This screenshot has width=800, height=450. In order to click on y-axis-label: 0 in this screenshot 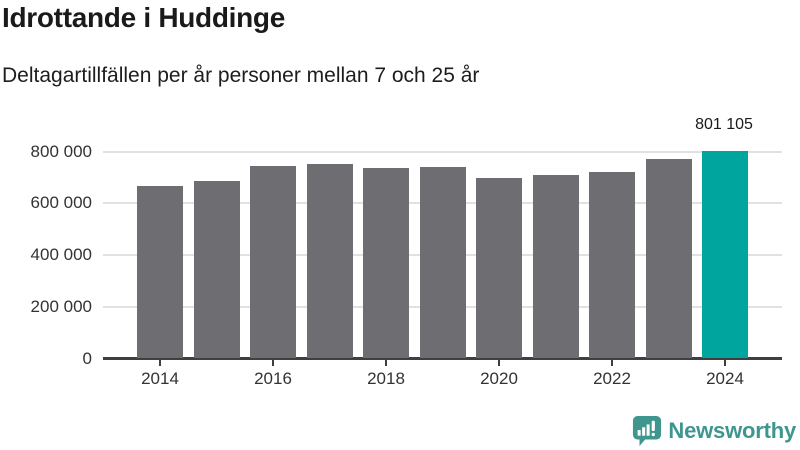, I will do `click(87, 358)`.